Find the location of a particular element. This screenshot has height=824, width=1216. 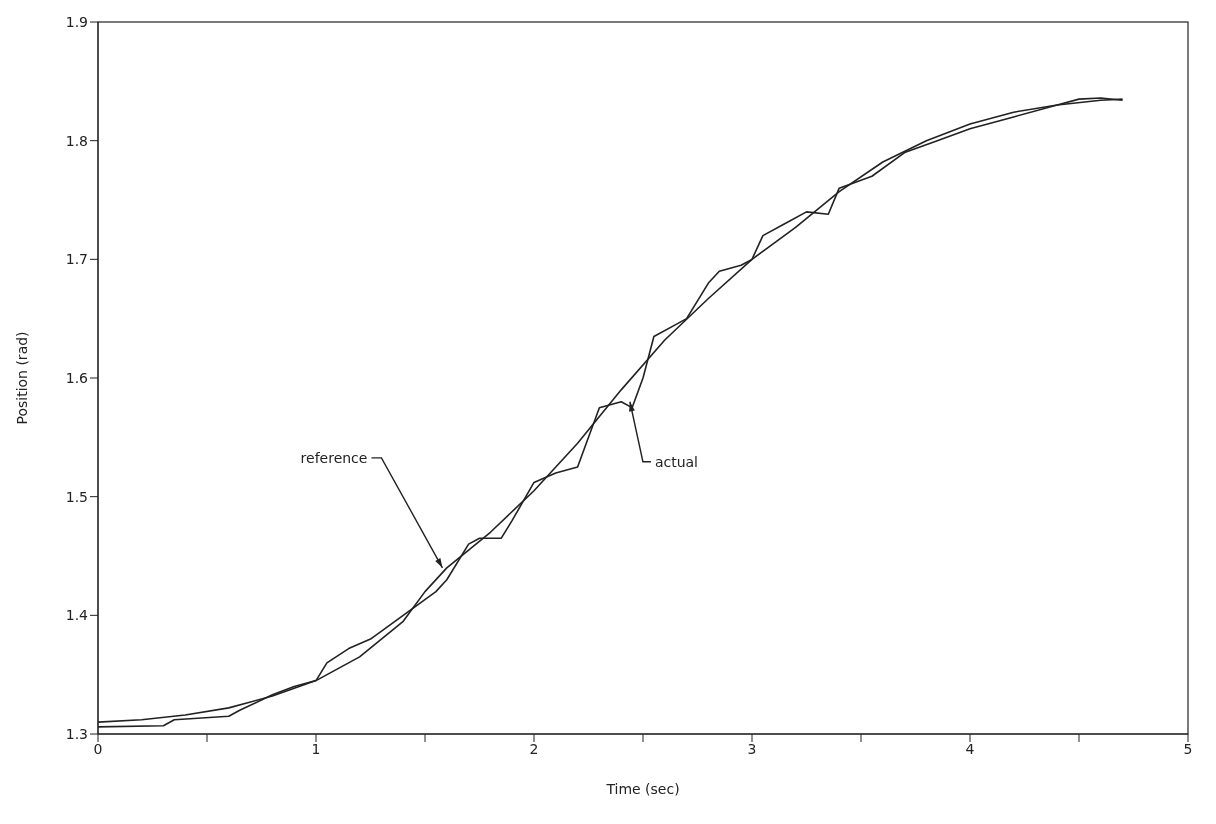

x-tick-label: 3 is located at coordinates (752, 748).